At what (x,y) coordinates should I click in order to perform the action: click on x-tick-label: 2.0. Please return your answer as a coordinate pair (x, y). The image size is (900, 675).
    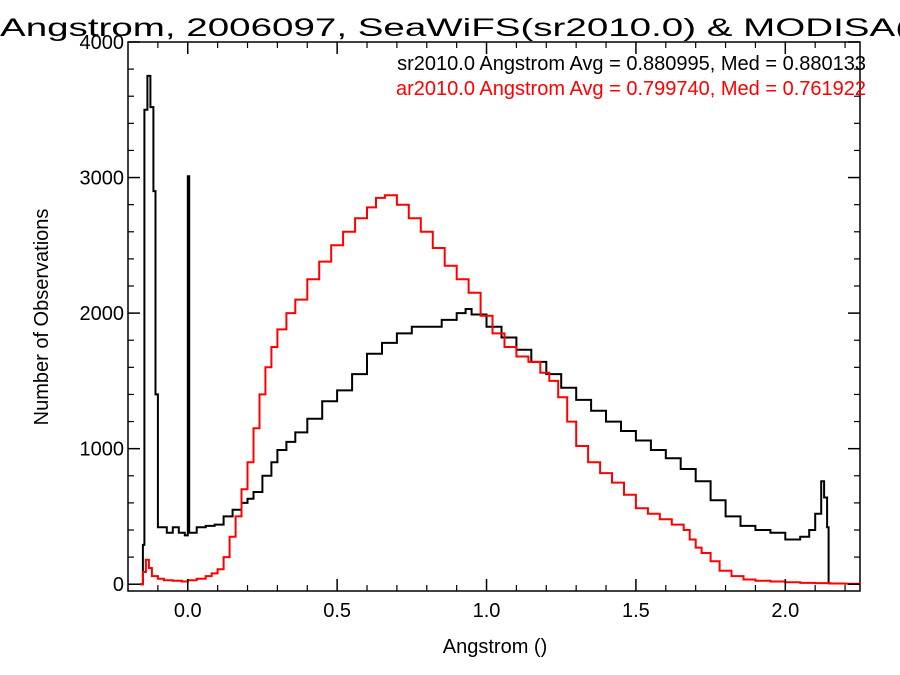
    Looking at the image, I should click on (785, 611).